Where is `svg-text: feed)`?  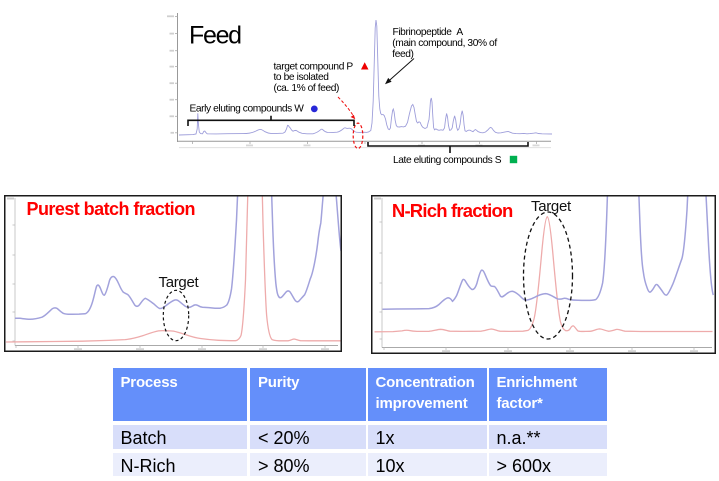
svg-text: feed) is located at coordinates (402, 54).